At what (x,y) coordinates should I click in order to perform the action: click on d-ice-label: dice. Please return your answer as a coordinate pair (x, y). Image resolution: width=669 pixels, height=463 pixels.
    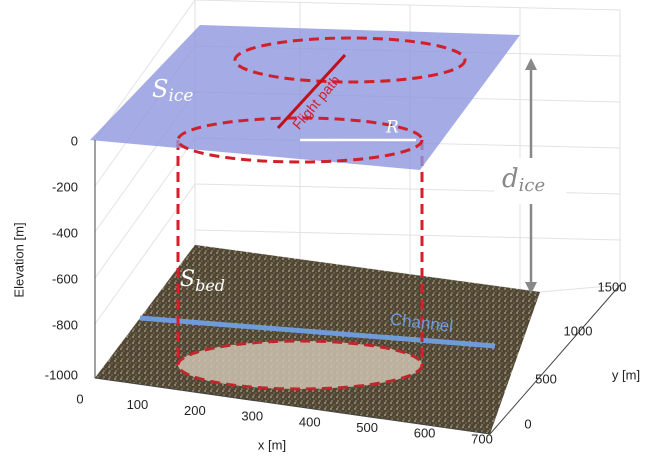
    Looking at the image, I should click on (523, 180).